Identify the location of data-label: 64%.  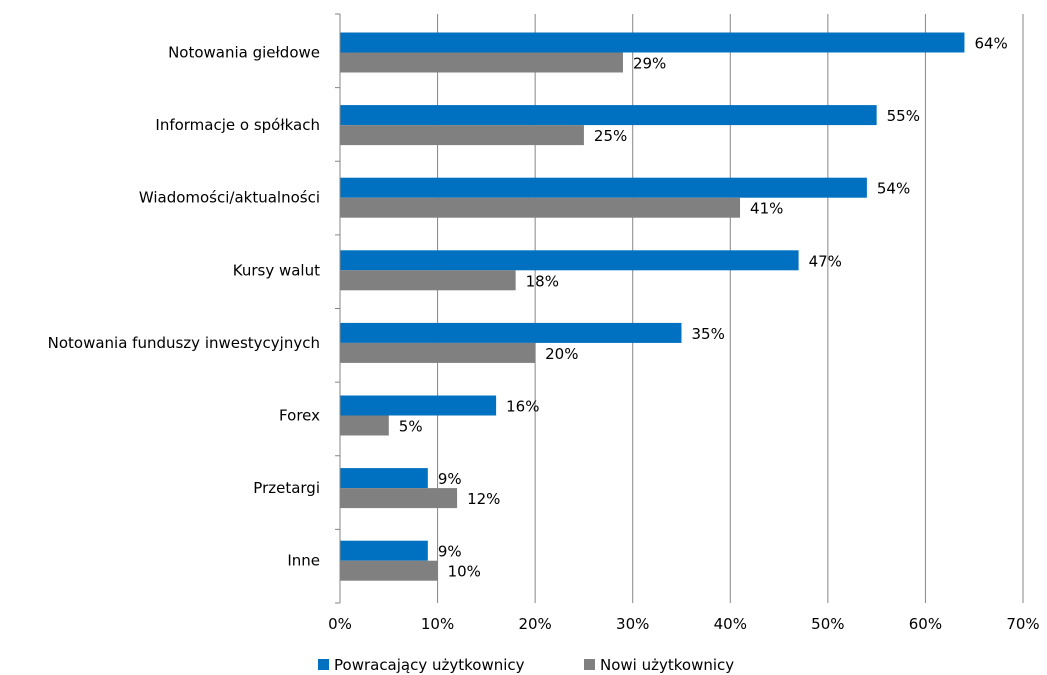
(990, 44).